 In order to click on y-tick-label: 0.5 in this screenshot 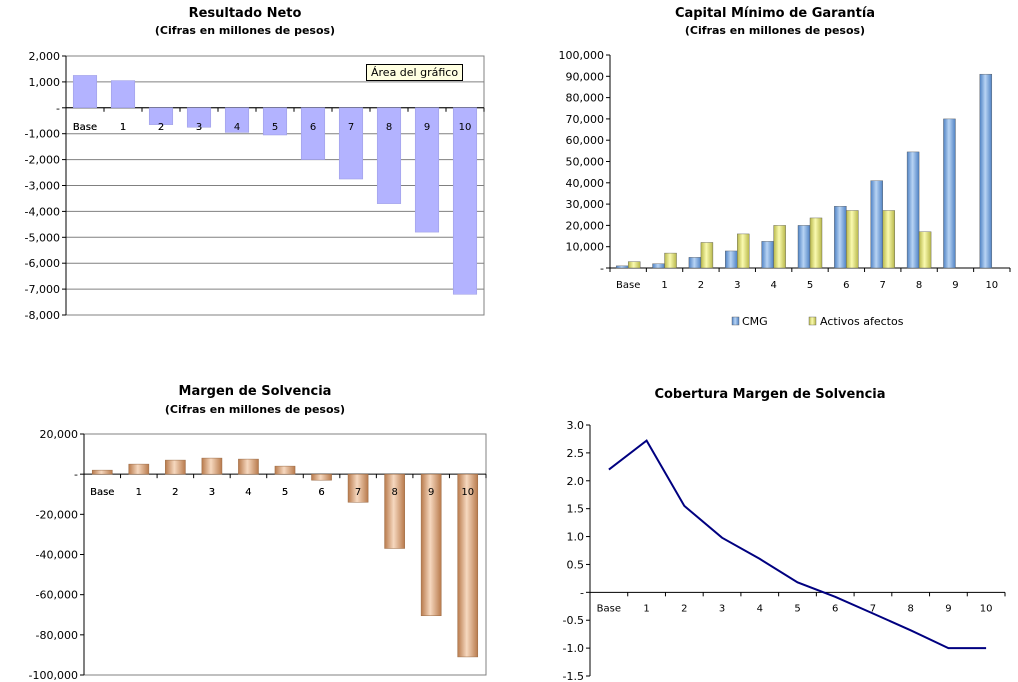, I will do `click(576, 564)`.